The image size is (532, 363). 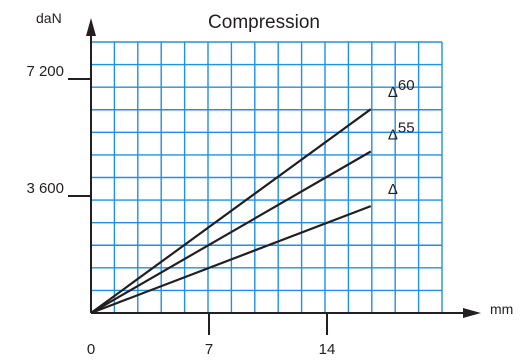 I want to click on x-tick-label: 14, so click(x=327, y=349).